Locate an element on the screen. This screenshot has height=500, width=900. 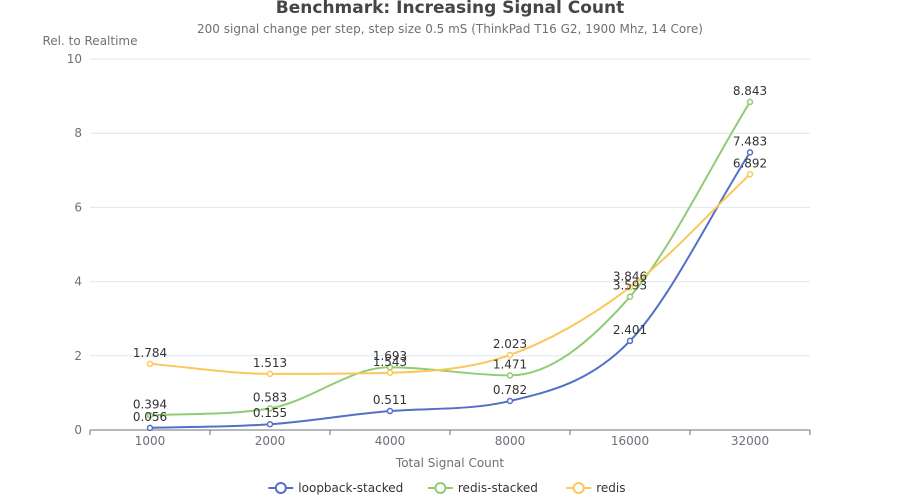
y-axis: 0 2 4 6 8 10 is located at coordinates (74, 244).